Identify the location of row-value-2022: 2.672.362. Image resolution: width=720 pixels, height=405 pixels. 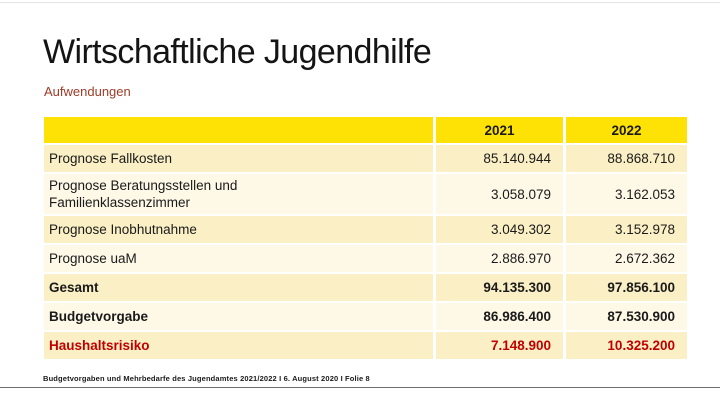
(626, 258).